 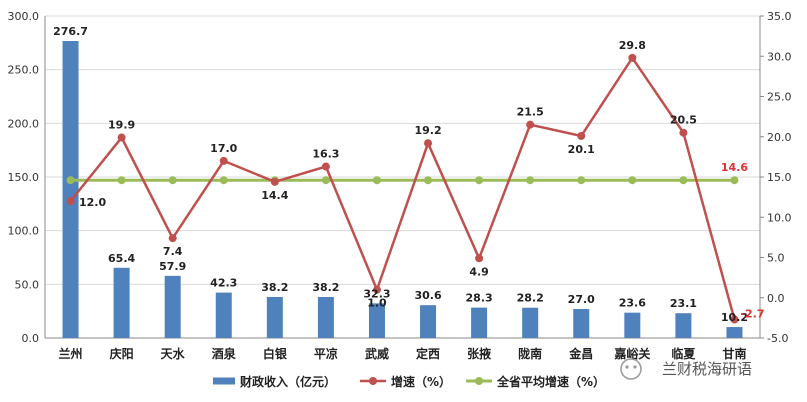 What do you see at coordinates (683, 120) in the screenshot?
I see `growth-value-label: 20.5` at bounding box center [683, 120].